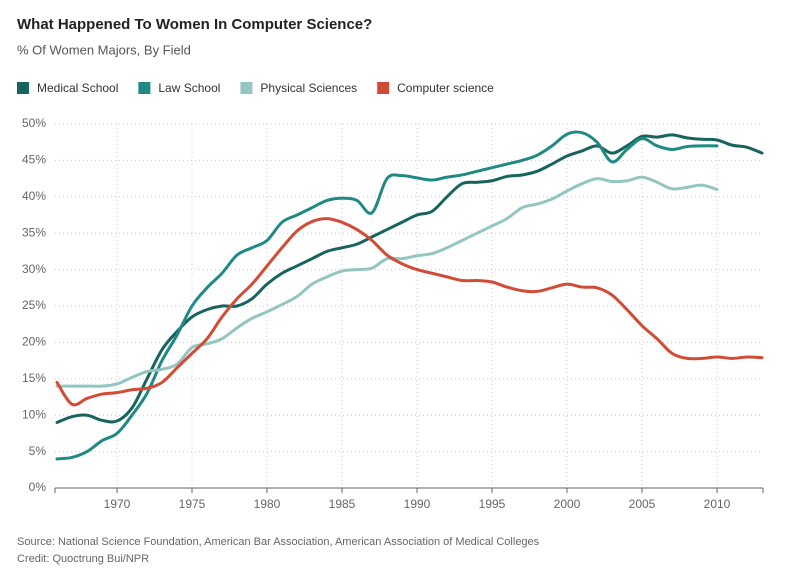 This screenshot has height=575, width=785. What do you see at coordinates (492, 504) in the screenshot?
I see `x-tick-label: 1995` at bounding box center [492, 504].